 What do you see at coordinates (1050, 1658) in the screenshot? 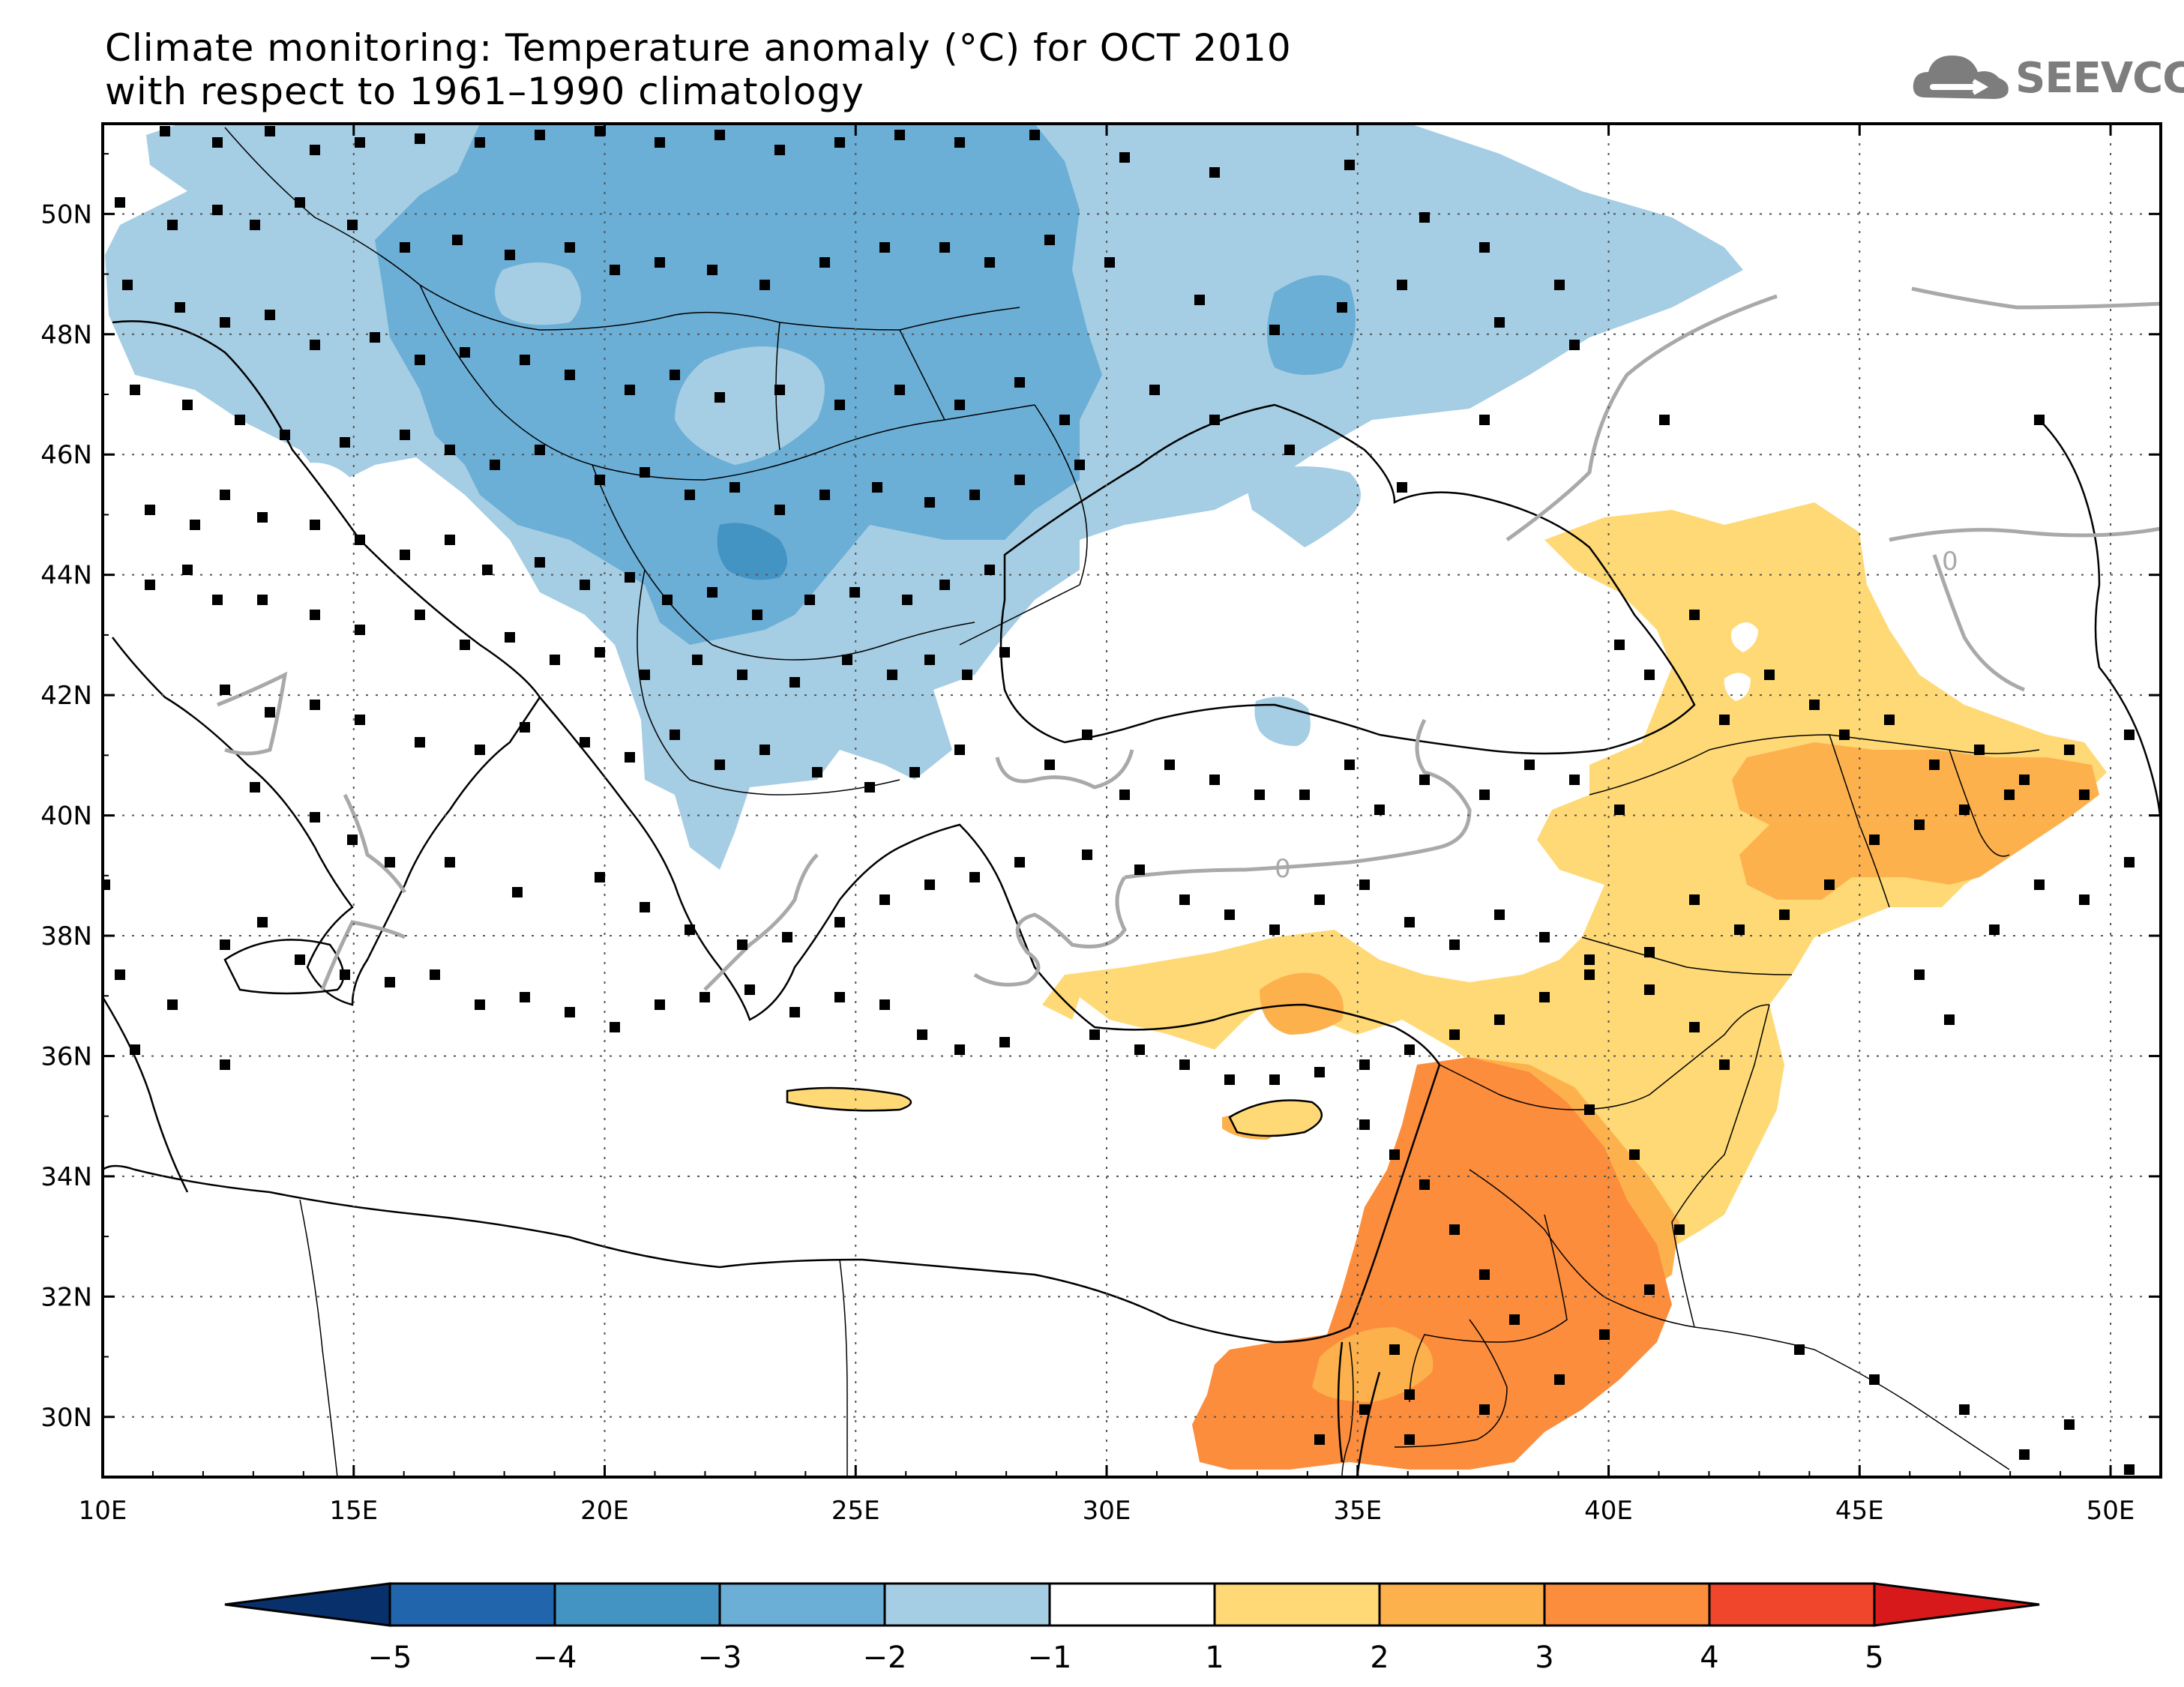
I see `colorbar-label: −1` at bounding box center [1050, 1658].